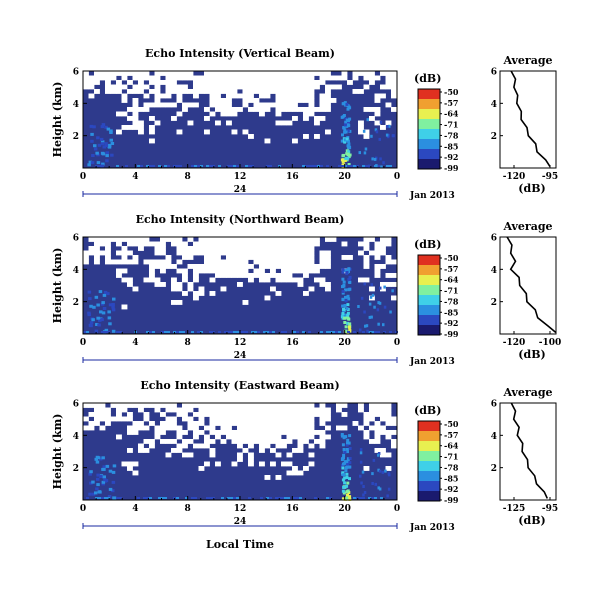 This screenshot has height=598, width=610. I want to click on colorbar-tick-label: -78, so click(451, 301).